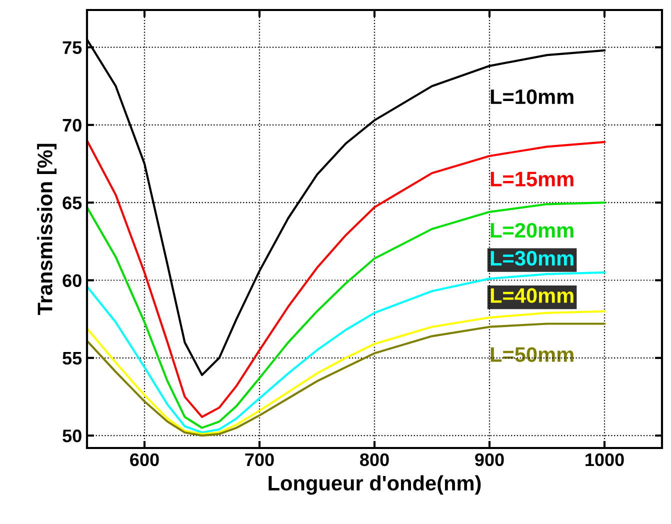 The image size is (671, 524). I want to click on y-tick-label: 65, so click(72, 203).